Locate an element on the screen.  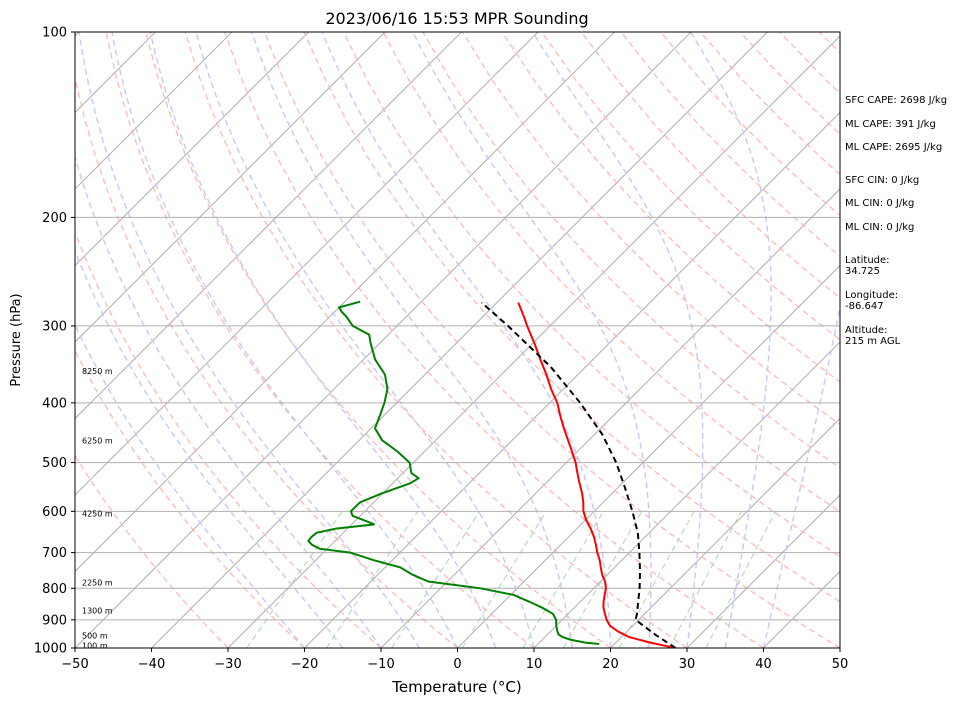
altitude-label: Altitude: is located at coordinates (866, 330).